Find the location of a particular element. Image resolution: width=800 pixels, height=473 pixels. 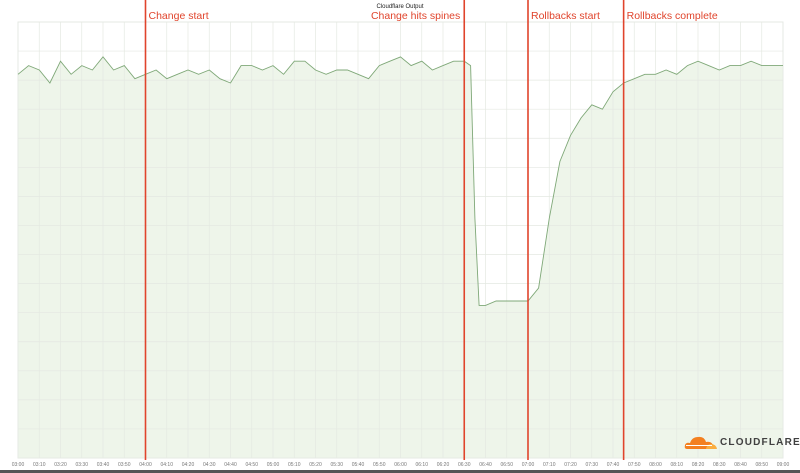

x-tick-label: 04:50 is located at coordinates (251, 465).